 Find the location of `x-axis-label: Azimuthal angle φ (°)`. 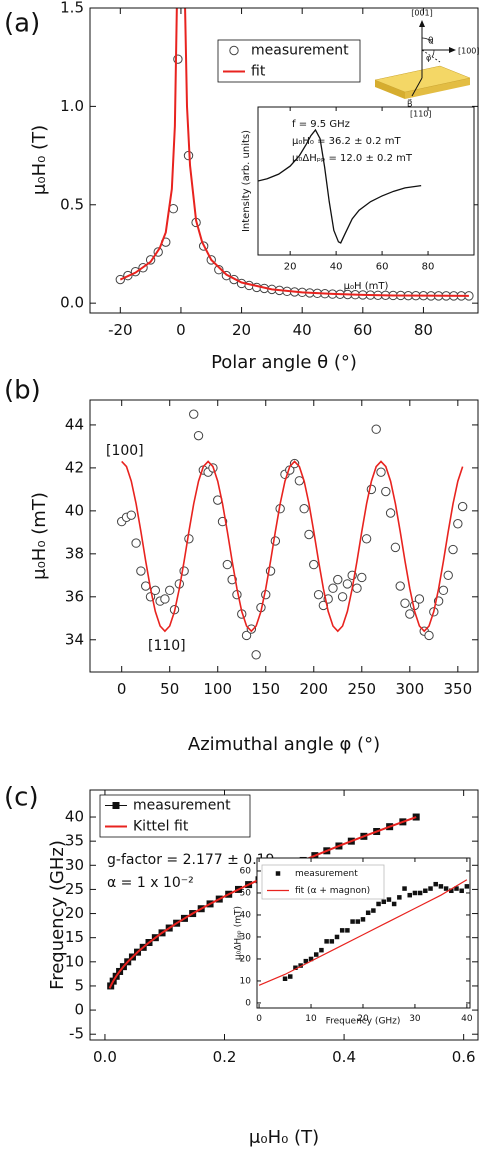

x-axis-label: Azimuthal angle φ (°) is located at coordinates (284, 744).